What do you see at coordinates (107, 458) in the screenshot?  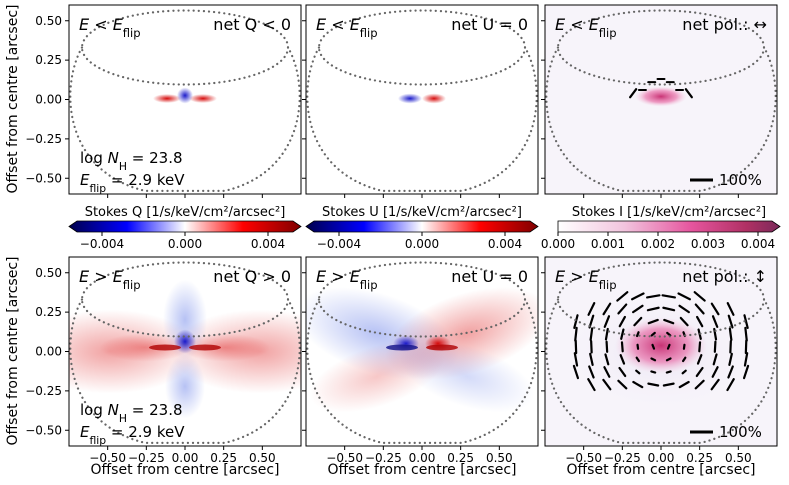 I see `x-tick-label: −0.50` at bounding box center [107, 458].